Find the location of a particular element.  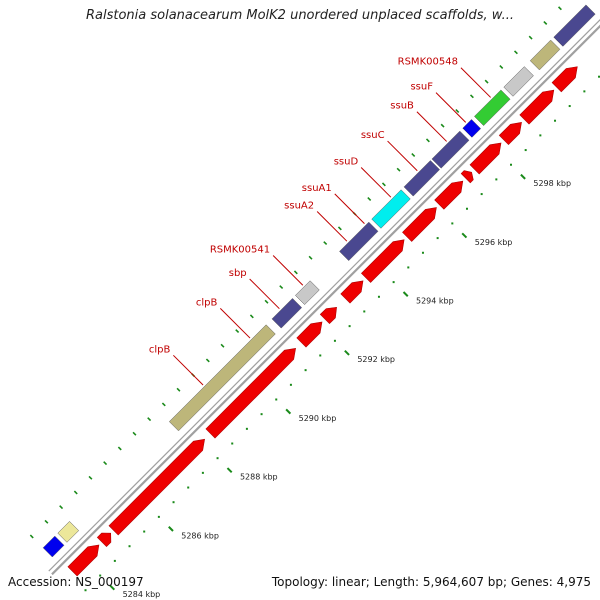

tick-label: 5288 kbp is located at coordinates (259, 477).